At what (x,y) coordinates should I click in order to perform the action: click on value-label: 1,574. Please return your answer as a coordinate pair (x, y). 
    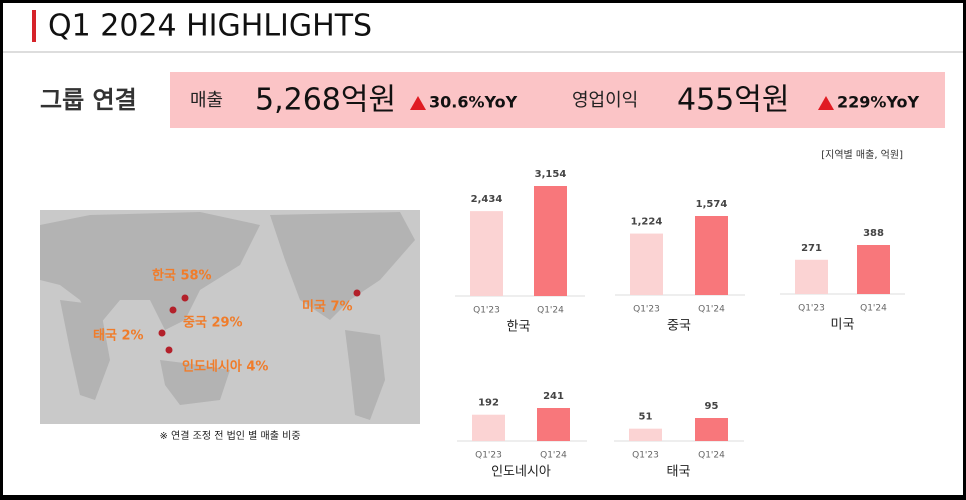
    Looking at the image, I should click on (712, 204).